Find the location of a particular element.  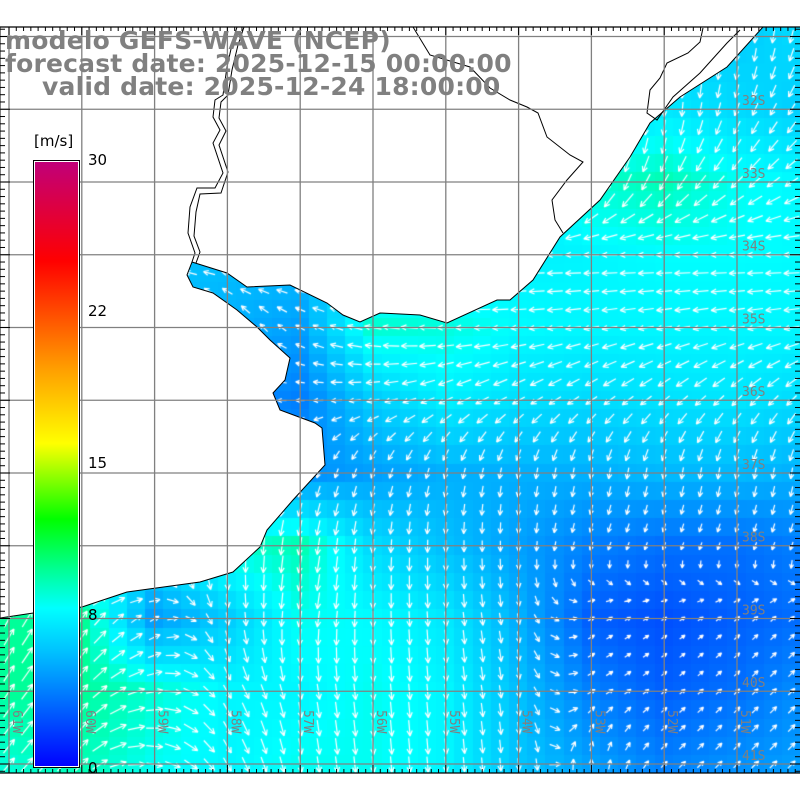

colorbar-label-0: 0 is located at coordinates (93, 768).